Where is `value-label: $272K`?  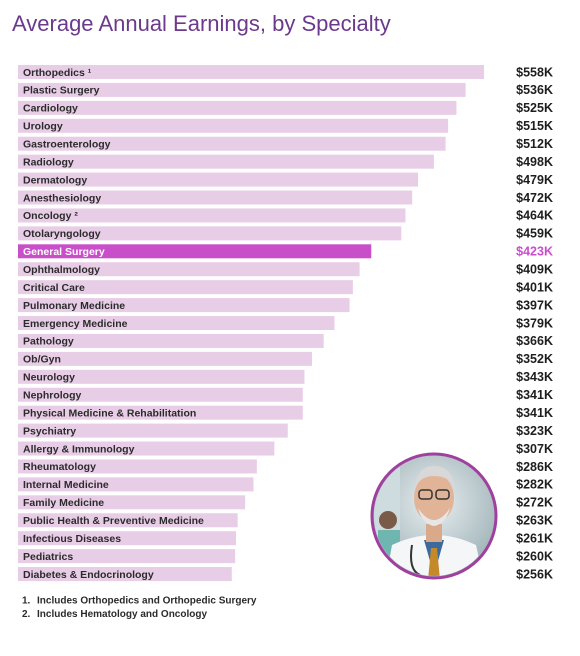
value-label: $272K is located at coordinates (534, 503).